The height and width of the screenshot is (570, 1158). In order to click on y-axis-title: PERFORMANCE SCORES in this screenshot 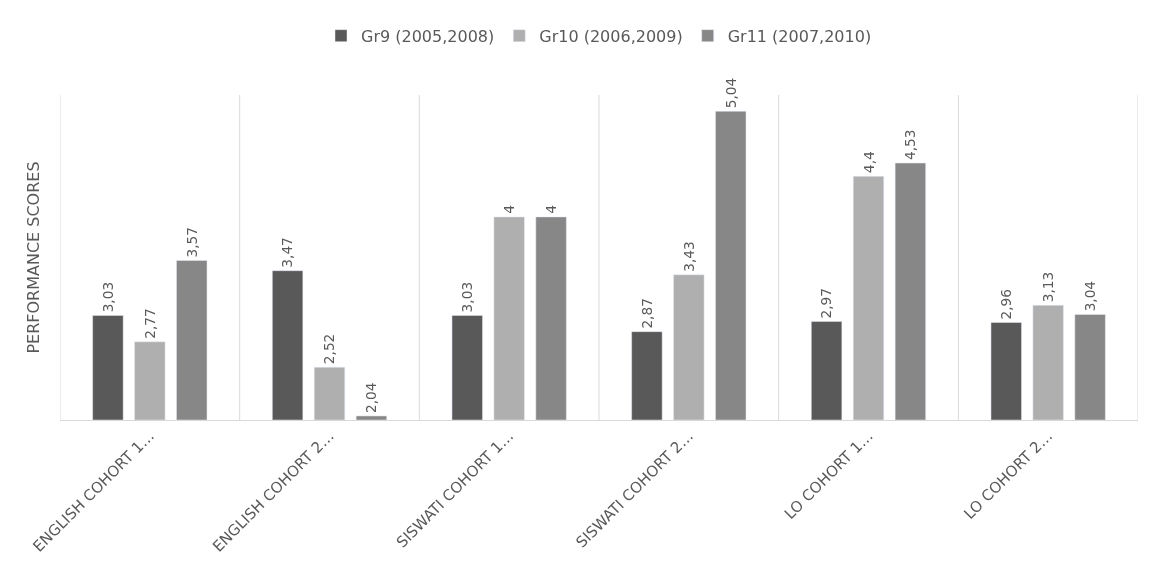, I will do `click(33, 257)`.